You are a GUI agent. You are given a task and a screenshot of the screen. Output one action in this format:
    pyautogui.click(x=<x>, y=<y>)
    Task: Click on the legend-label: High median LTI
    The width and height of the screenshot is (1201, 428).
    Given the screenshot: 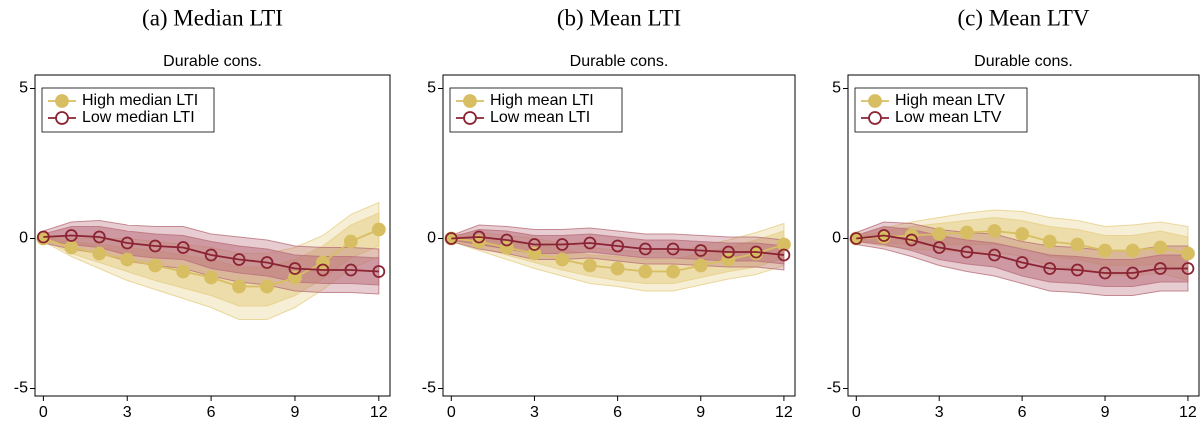 What is the action you would take?
    pyautogui.click(x=140, y=100)
    